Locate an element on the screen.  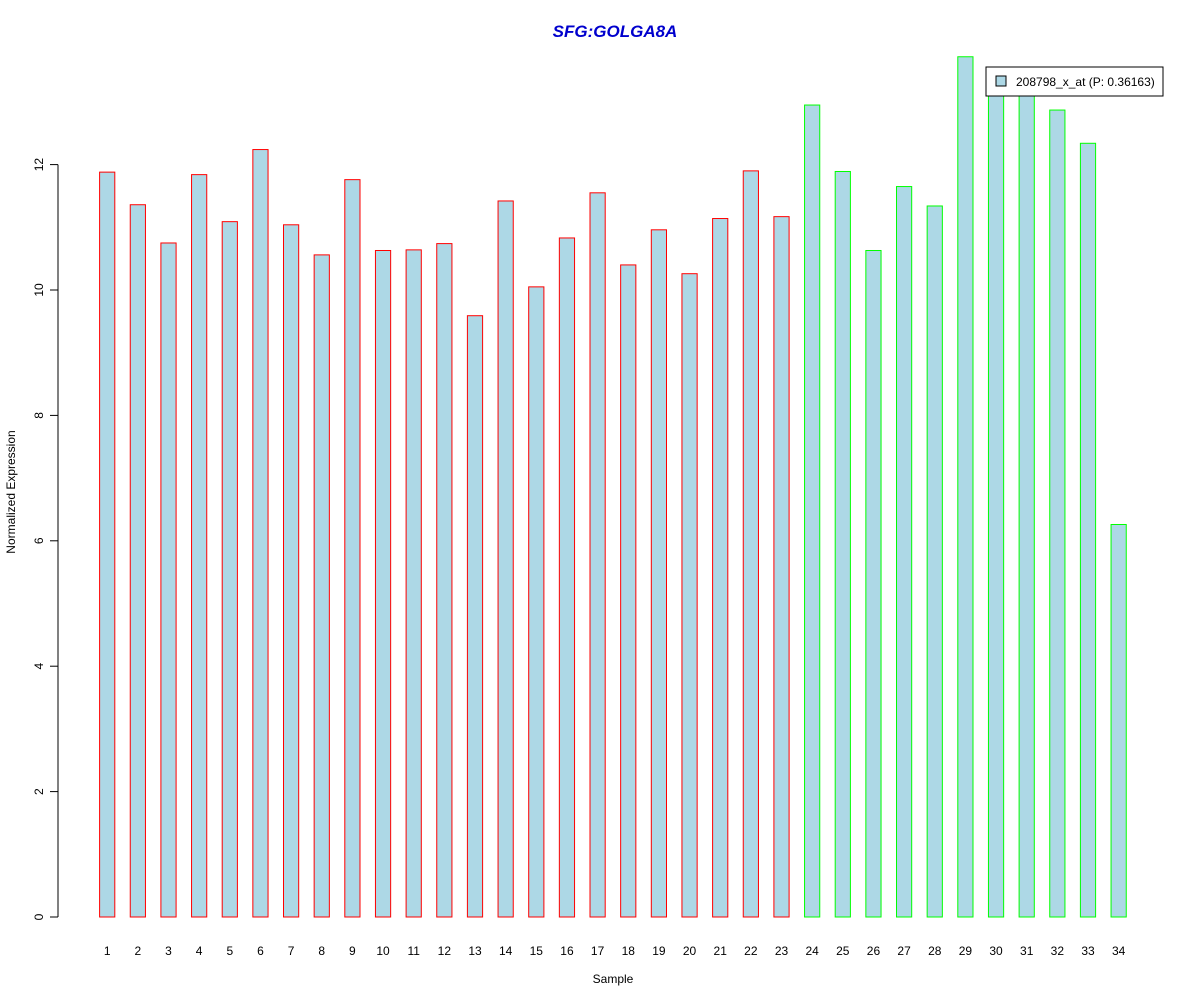
y-tick-label: 0 is located at coordinates (39, 916).